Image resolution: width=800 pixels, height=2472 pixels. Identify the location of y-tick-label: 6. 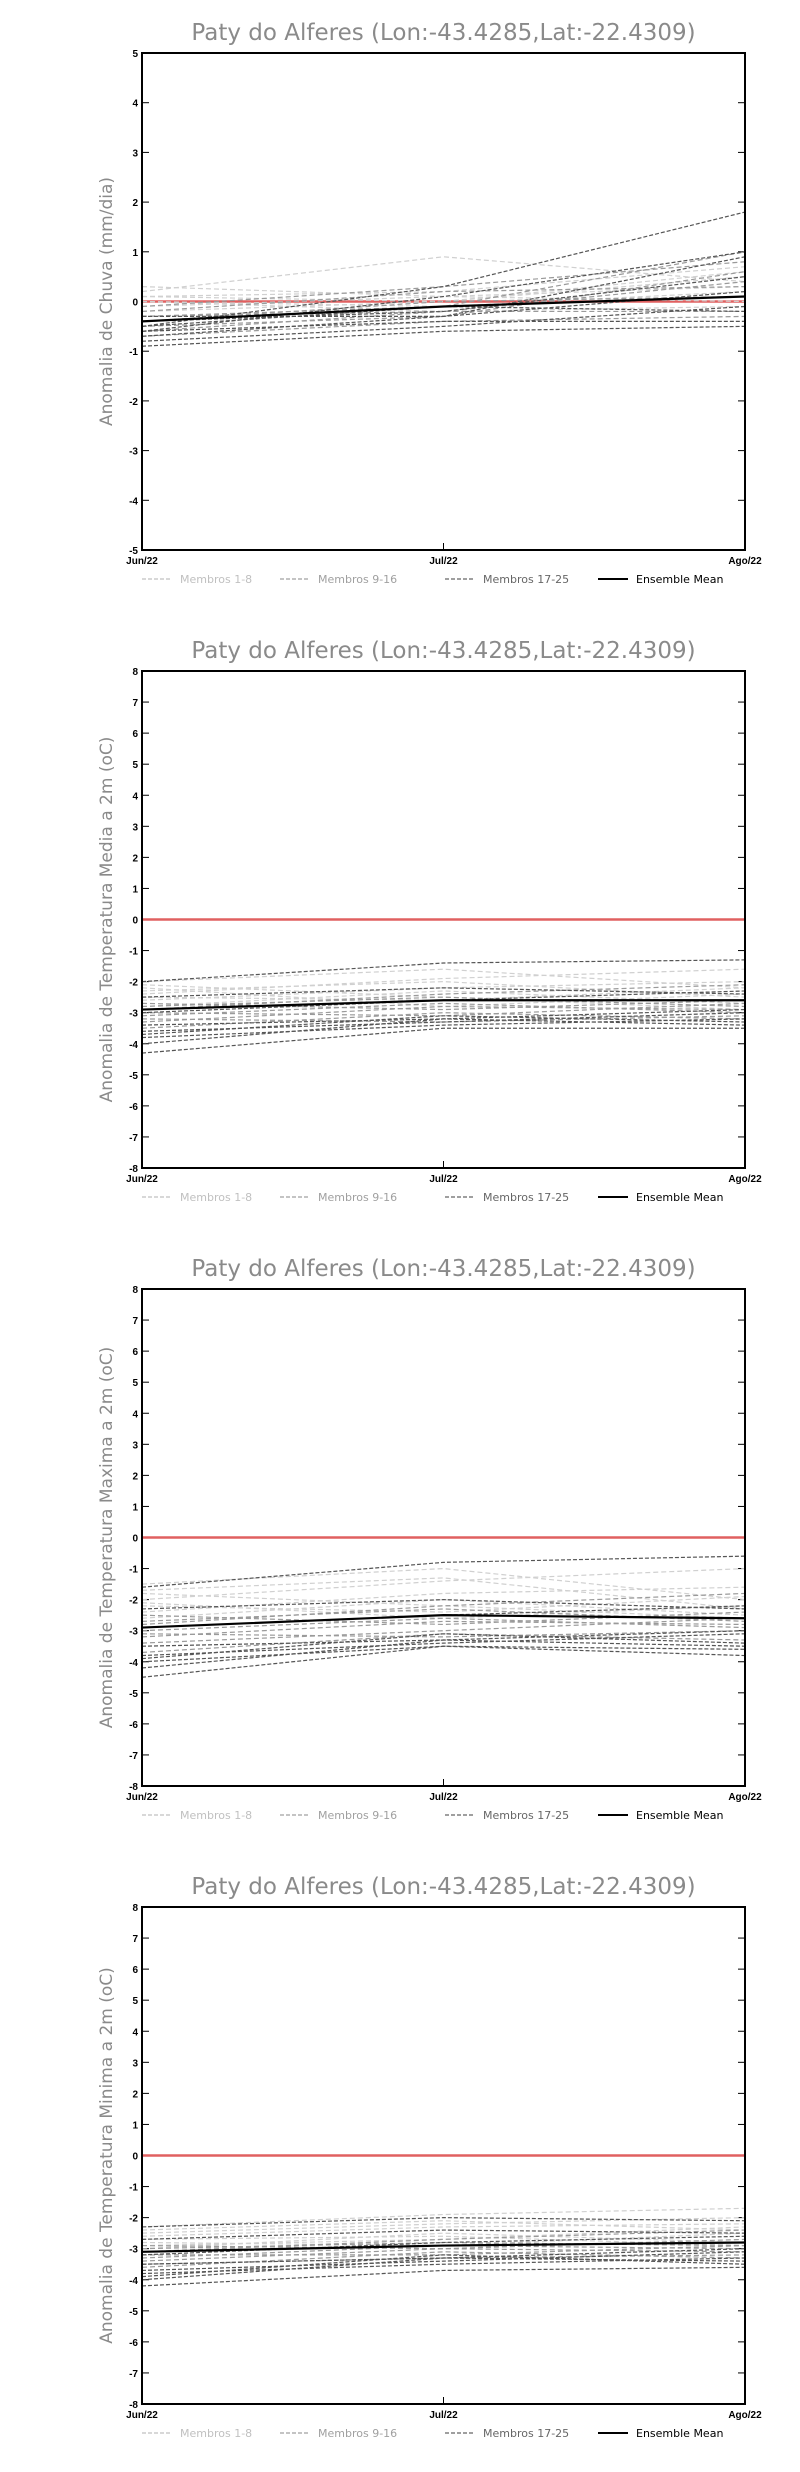
(135, 734).